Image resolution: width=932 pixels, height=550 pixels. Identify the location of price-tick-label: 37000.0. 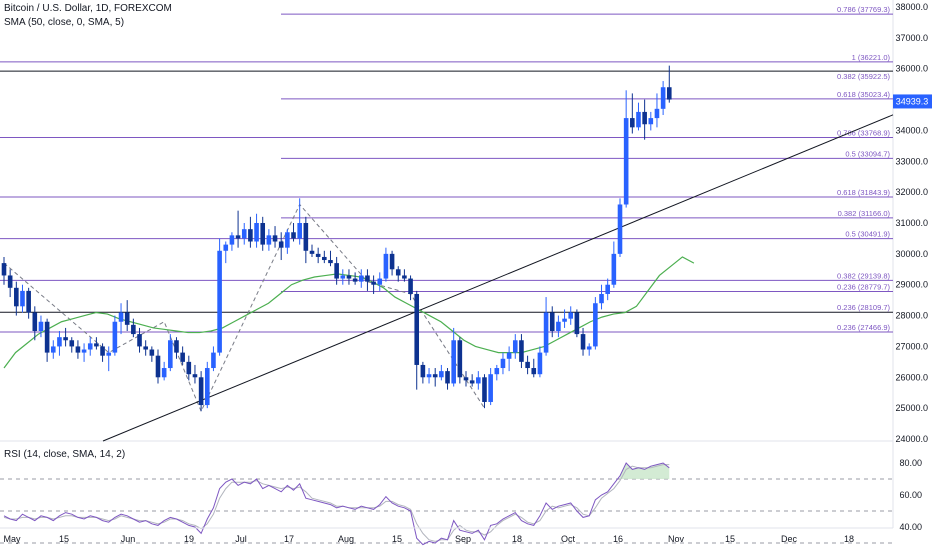
(911, 38).